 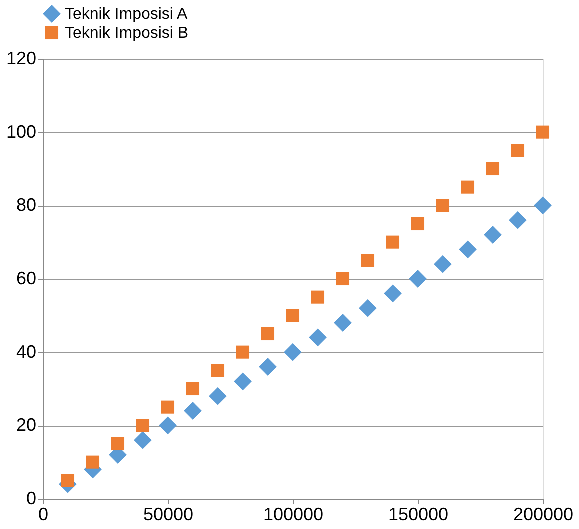 I want to click on y-tick-label: 80, so click(x=26, y=205).